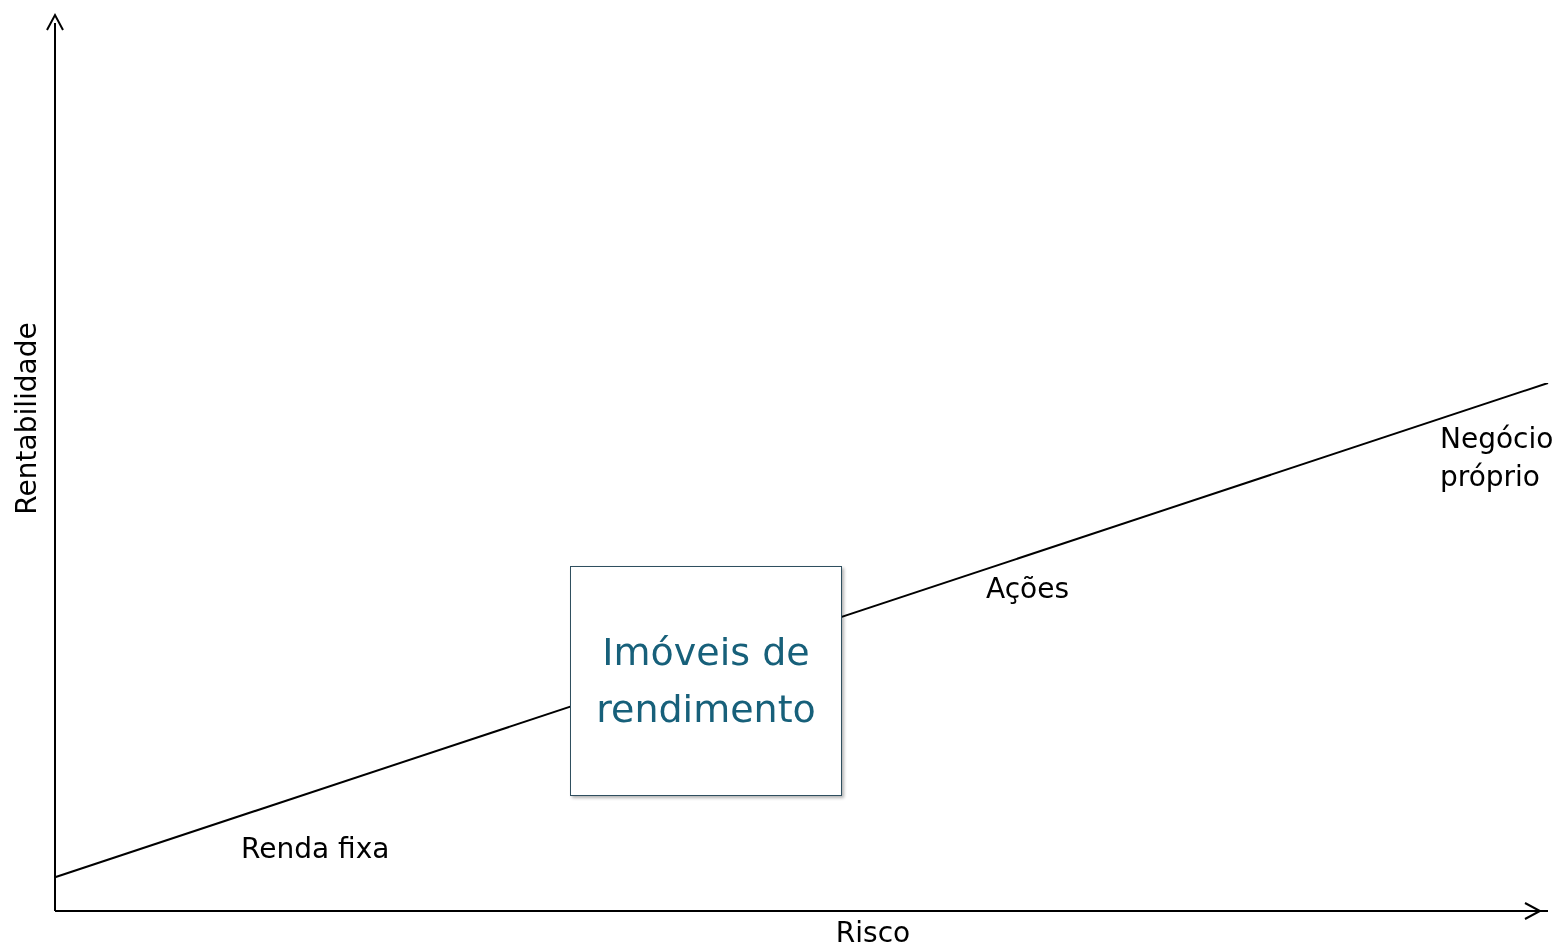  I want to click on label-box: Imóveis de rendimento, so click(706, 681).